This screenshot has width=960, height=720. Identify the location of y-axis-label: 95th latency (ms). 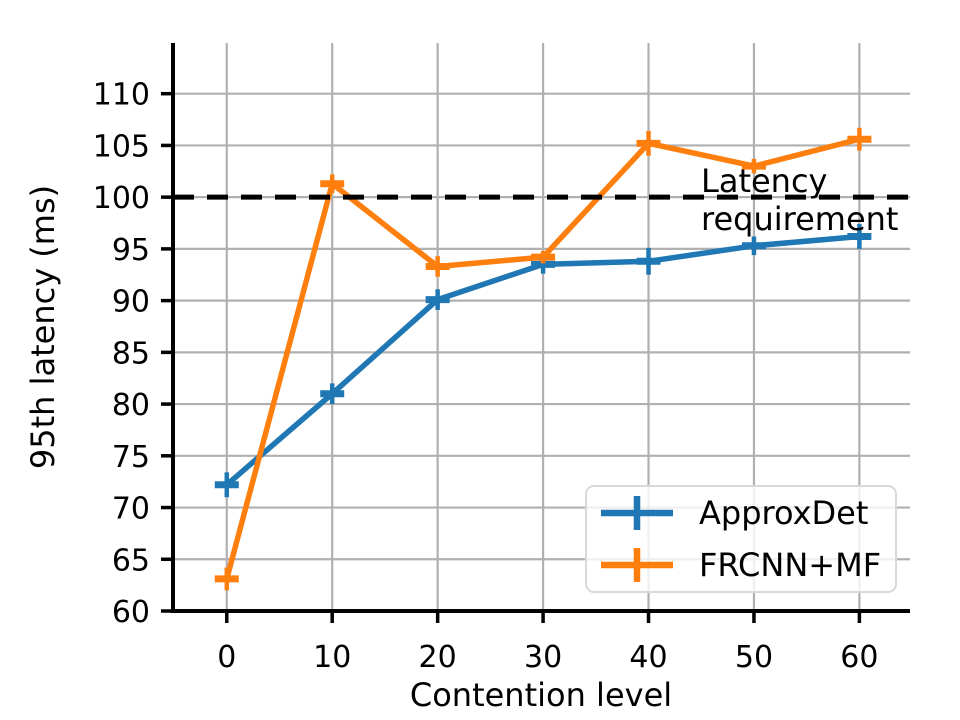
(43, 327).